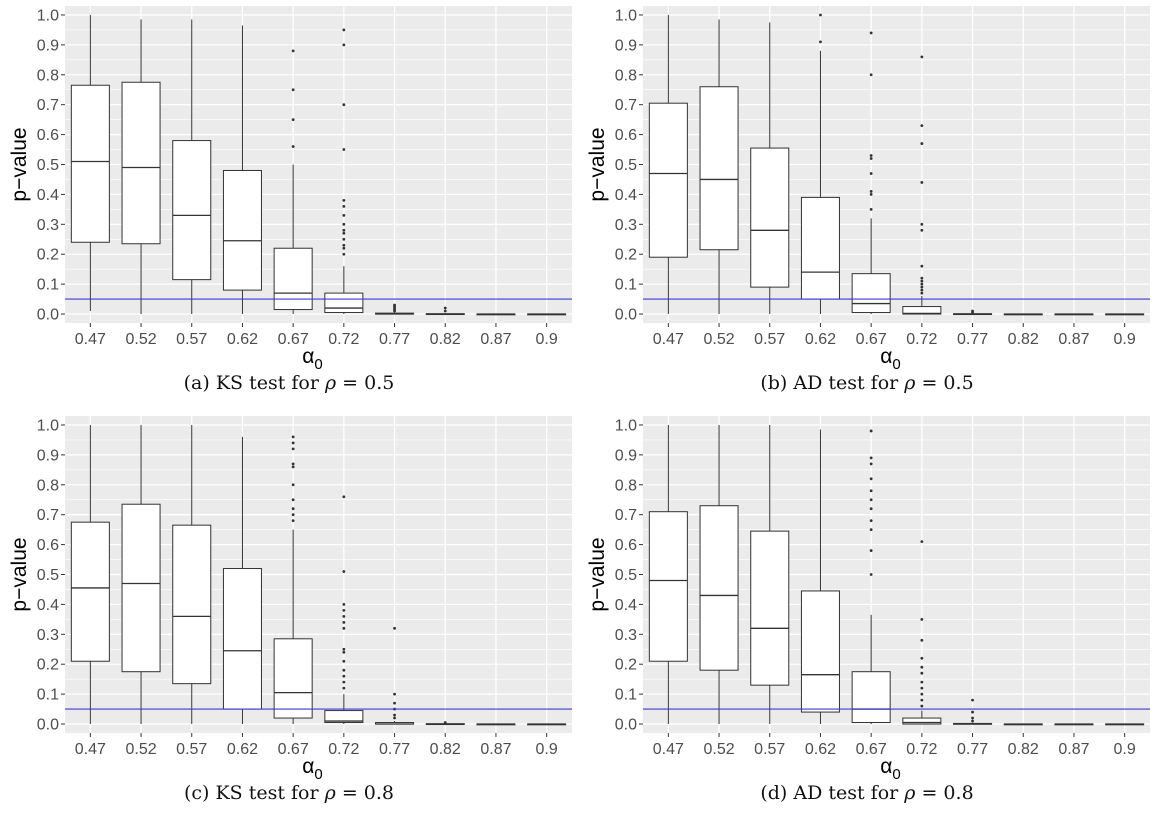  Describe the element at coordinates (48, 725) in the screenshot. I see `y-tick-label: 0.0` at that location.